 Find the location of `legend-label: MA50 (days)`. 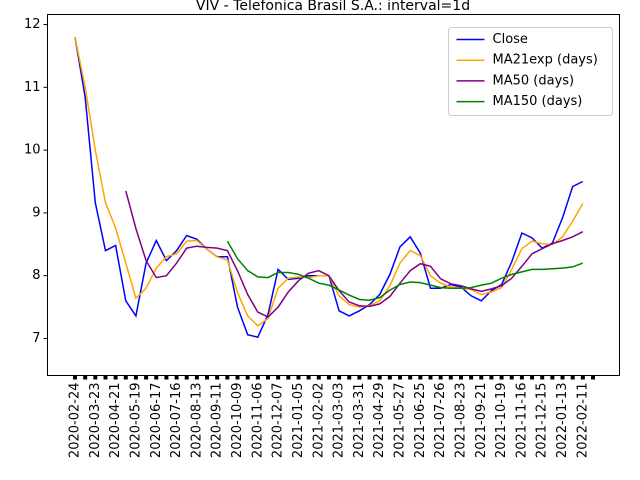

legend-label: MA50 (days) is located at coordinates (534, 80).